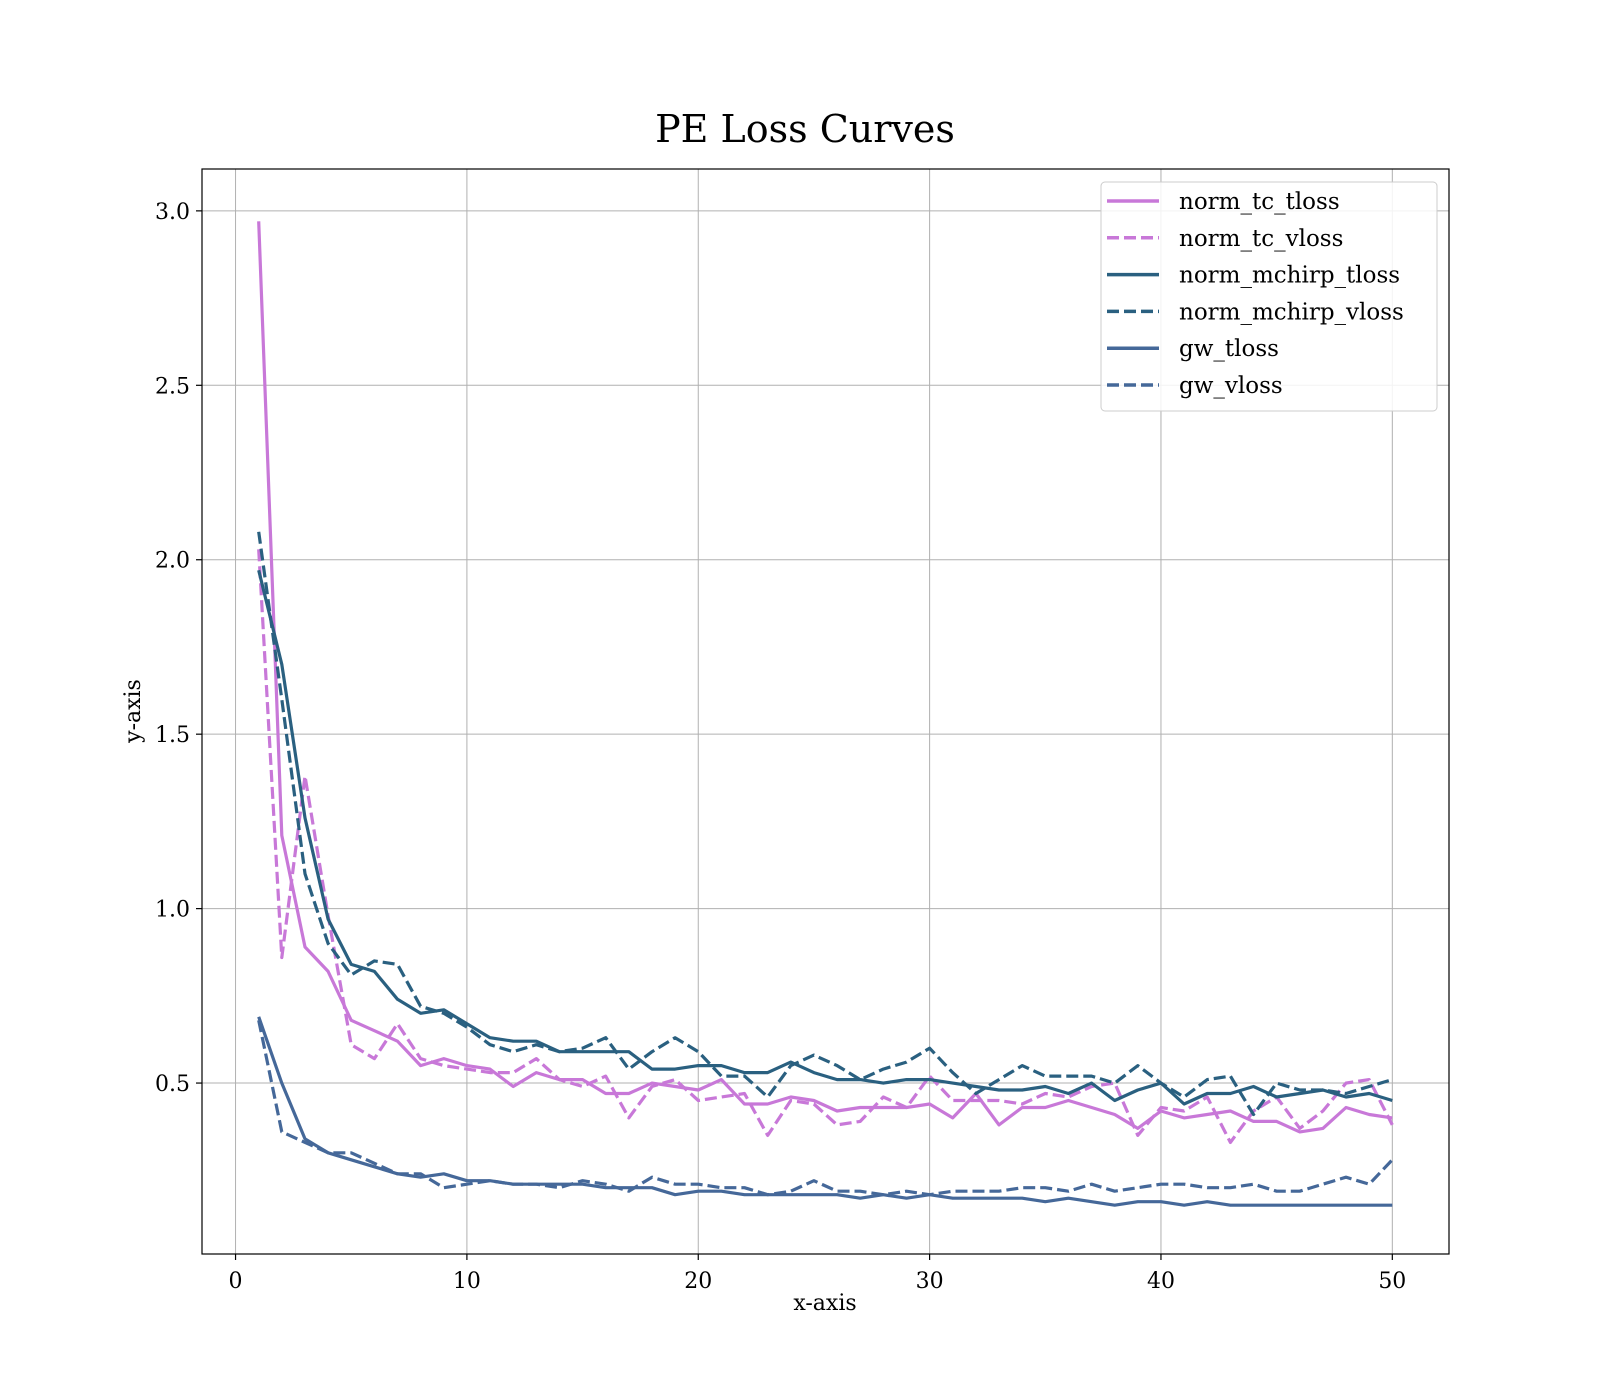 The width and height of the screenshot is (1600, 1400). What do you see at coordinates (467, 1281) in the screenshot?
I see `x-tick-label: 10` at bounding box center [467, 1281].